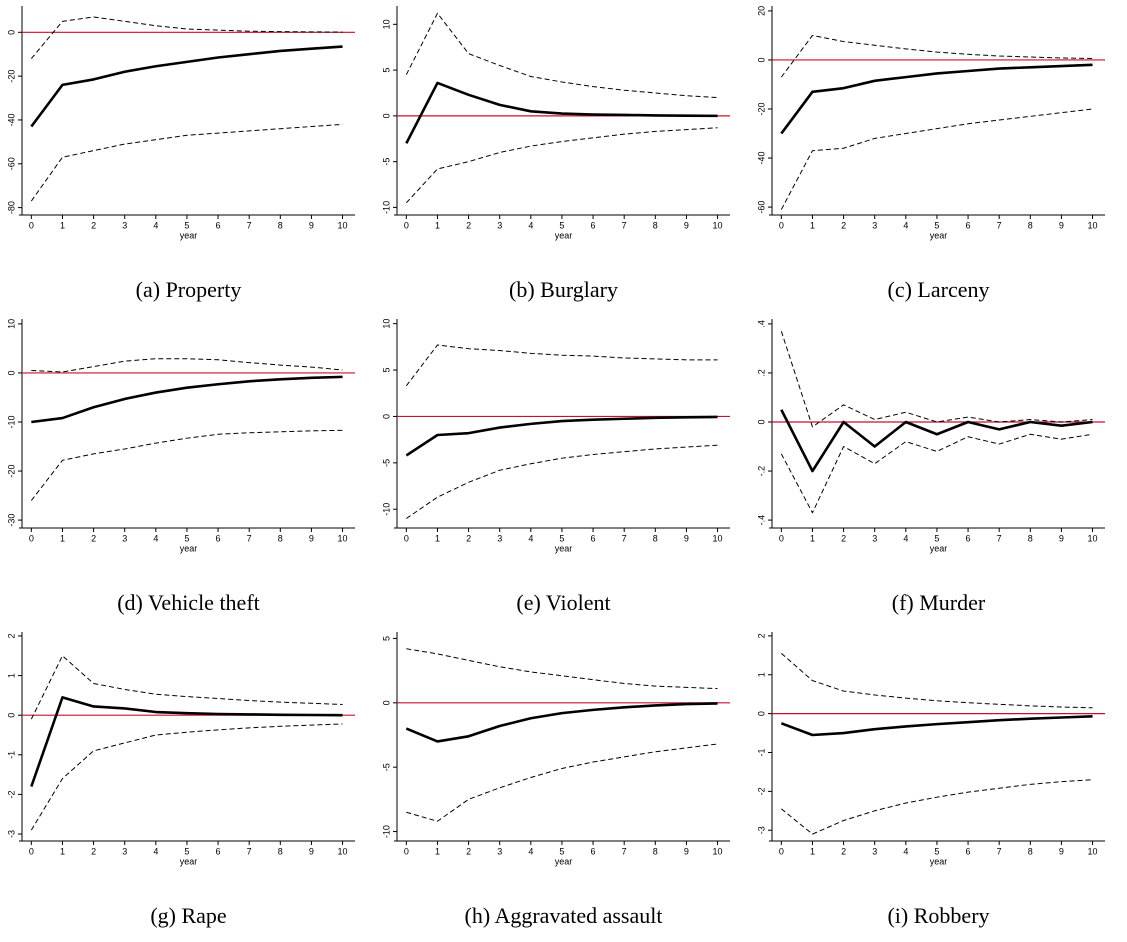  I want to click on y-tick-label: 20, so click(761, 11).